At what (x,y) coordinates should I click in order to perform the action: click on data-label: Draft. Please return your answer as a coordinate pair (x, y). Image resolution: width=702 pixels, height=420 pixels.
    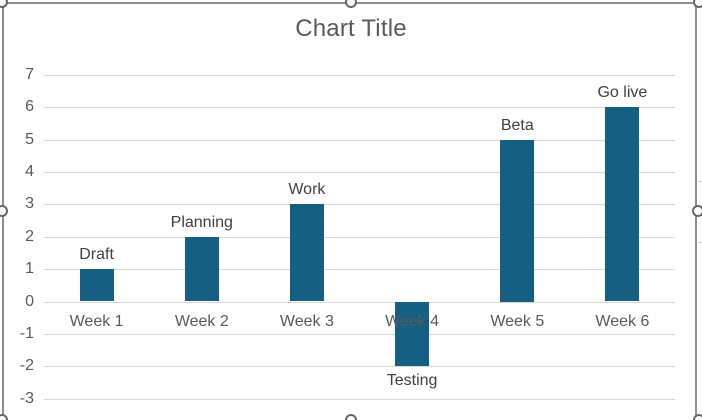
    Looking at the image, I should click on (96, 255).